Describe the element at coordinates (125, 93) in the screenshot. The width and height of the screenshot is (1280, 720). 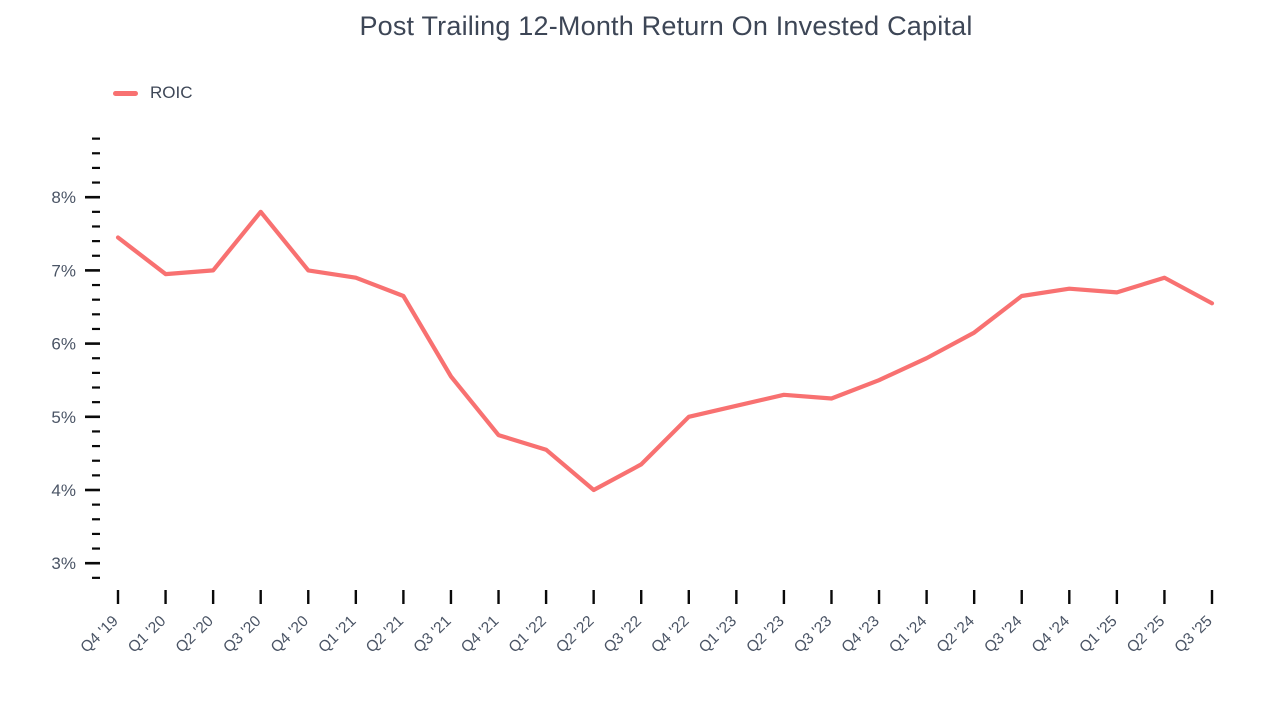
I see `roic-legend-swatch-icon` at that location.